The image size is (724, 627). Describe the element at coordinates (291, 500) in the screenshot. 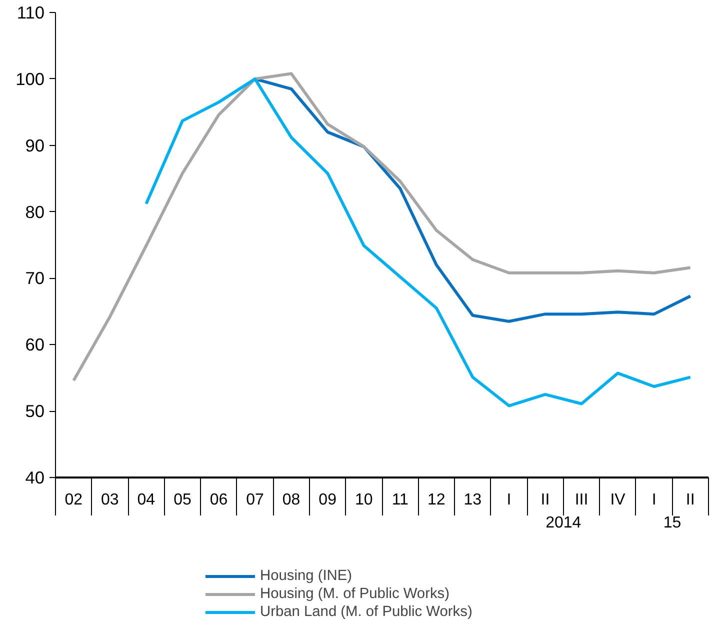

I see `x-tick-label: 08` at that location.